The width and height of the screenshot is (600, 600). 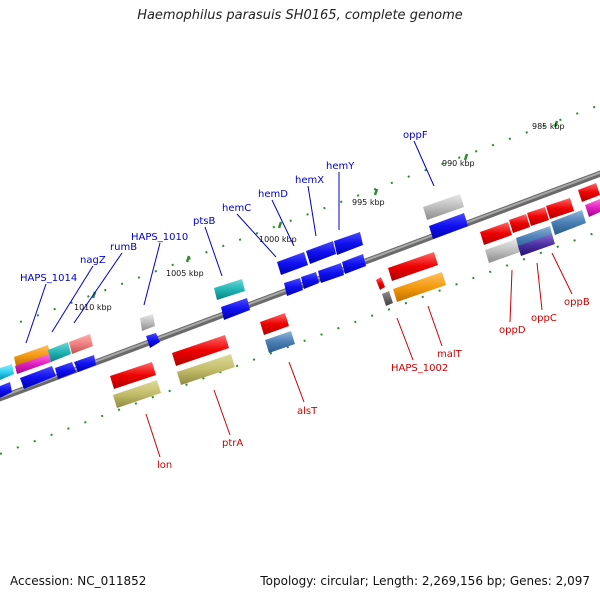 I want to click on scale-label-1010: 1010 kbp, so click(x=93, y=307).